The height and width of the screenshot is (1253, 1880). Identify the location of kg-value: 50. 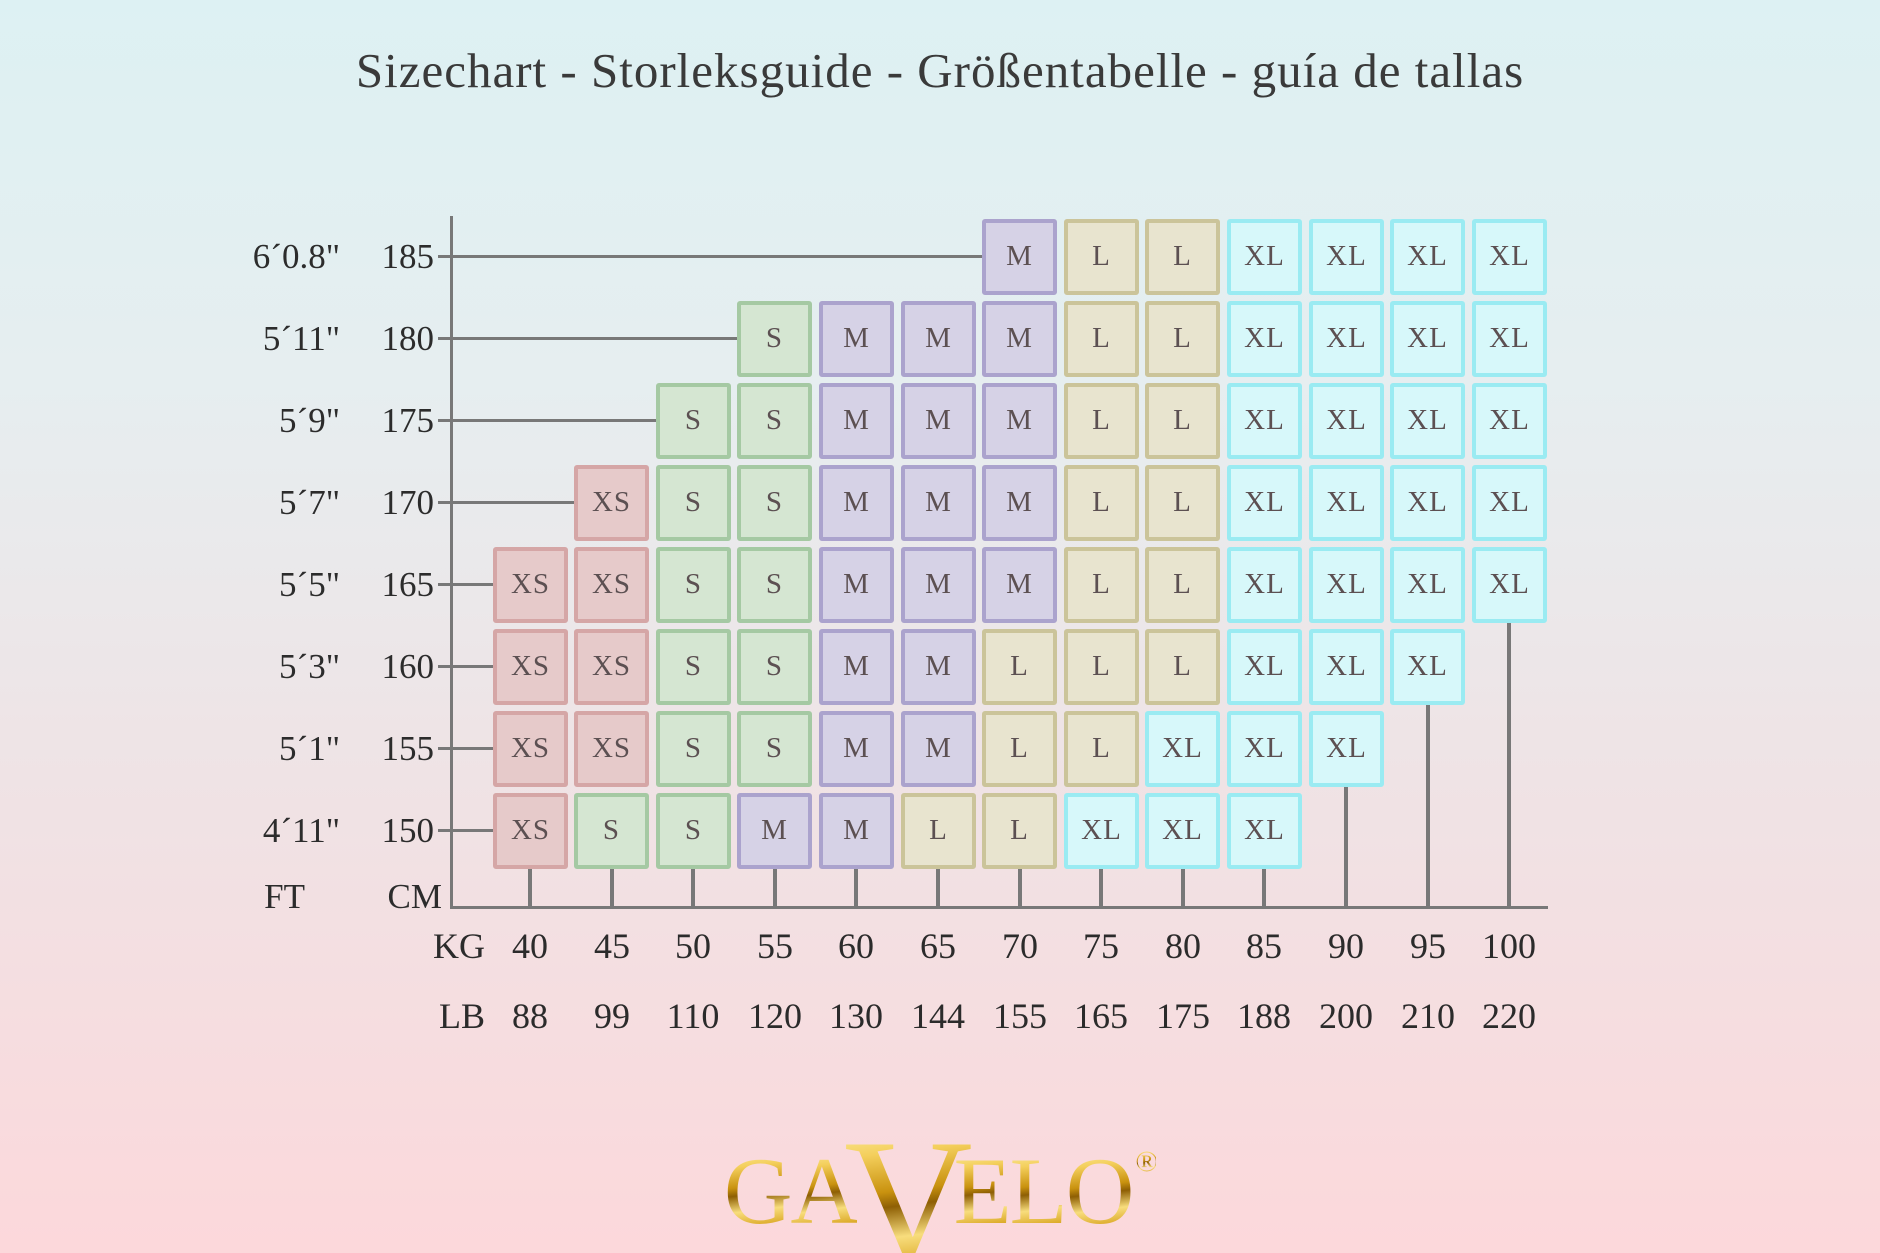
(693, 946).